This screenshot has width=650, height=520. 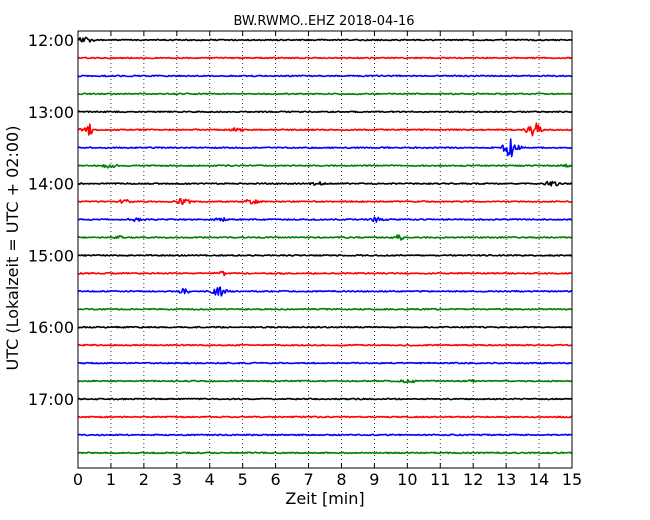 I want to click on x-axis-label: Zeit [min], so click(x=324, y=498).